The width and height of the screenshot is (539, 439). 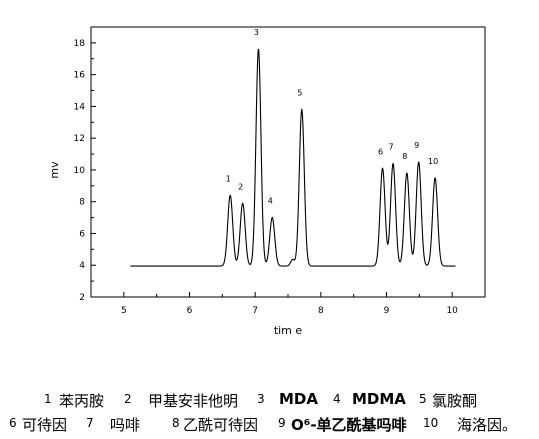 I want to click on y-tick-label: 2, so click(x=82, y=298).